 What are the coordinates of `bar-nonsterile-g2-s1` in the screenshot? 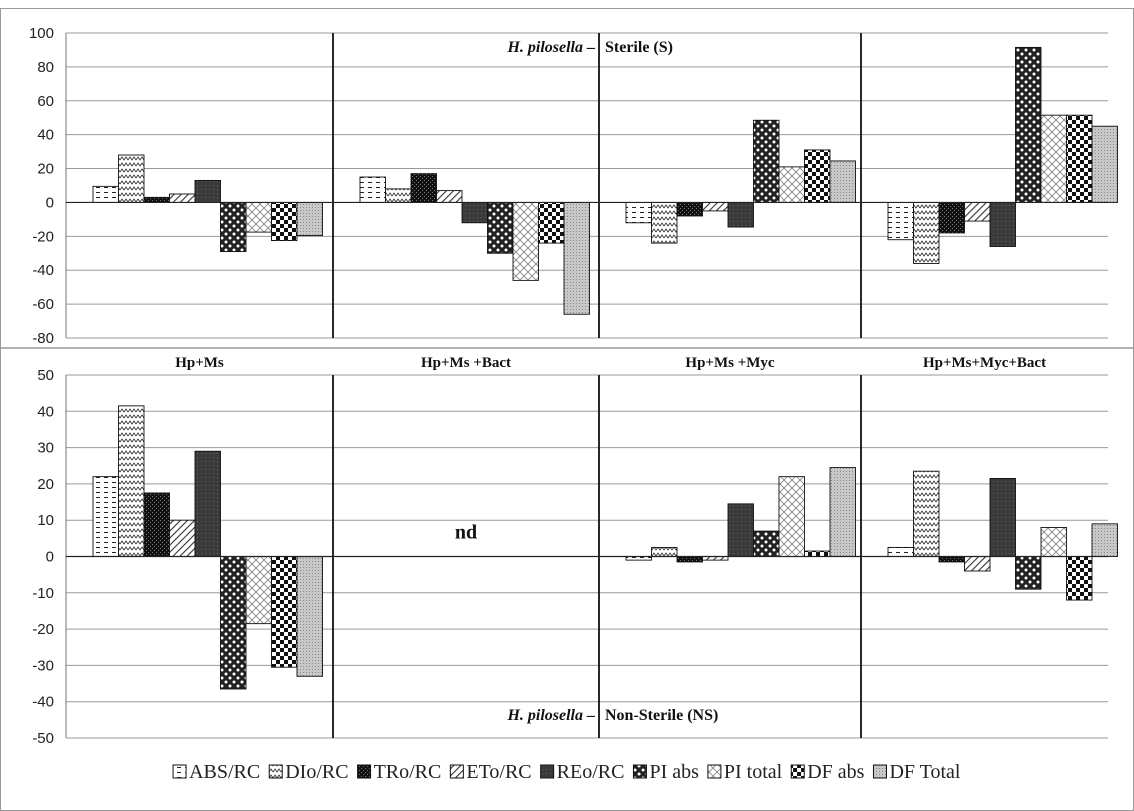 It's located at (664, 551).